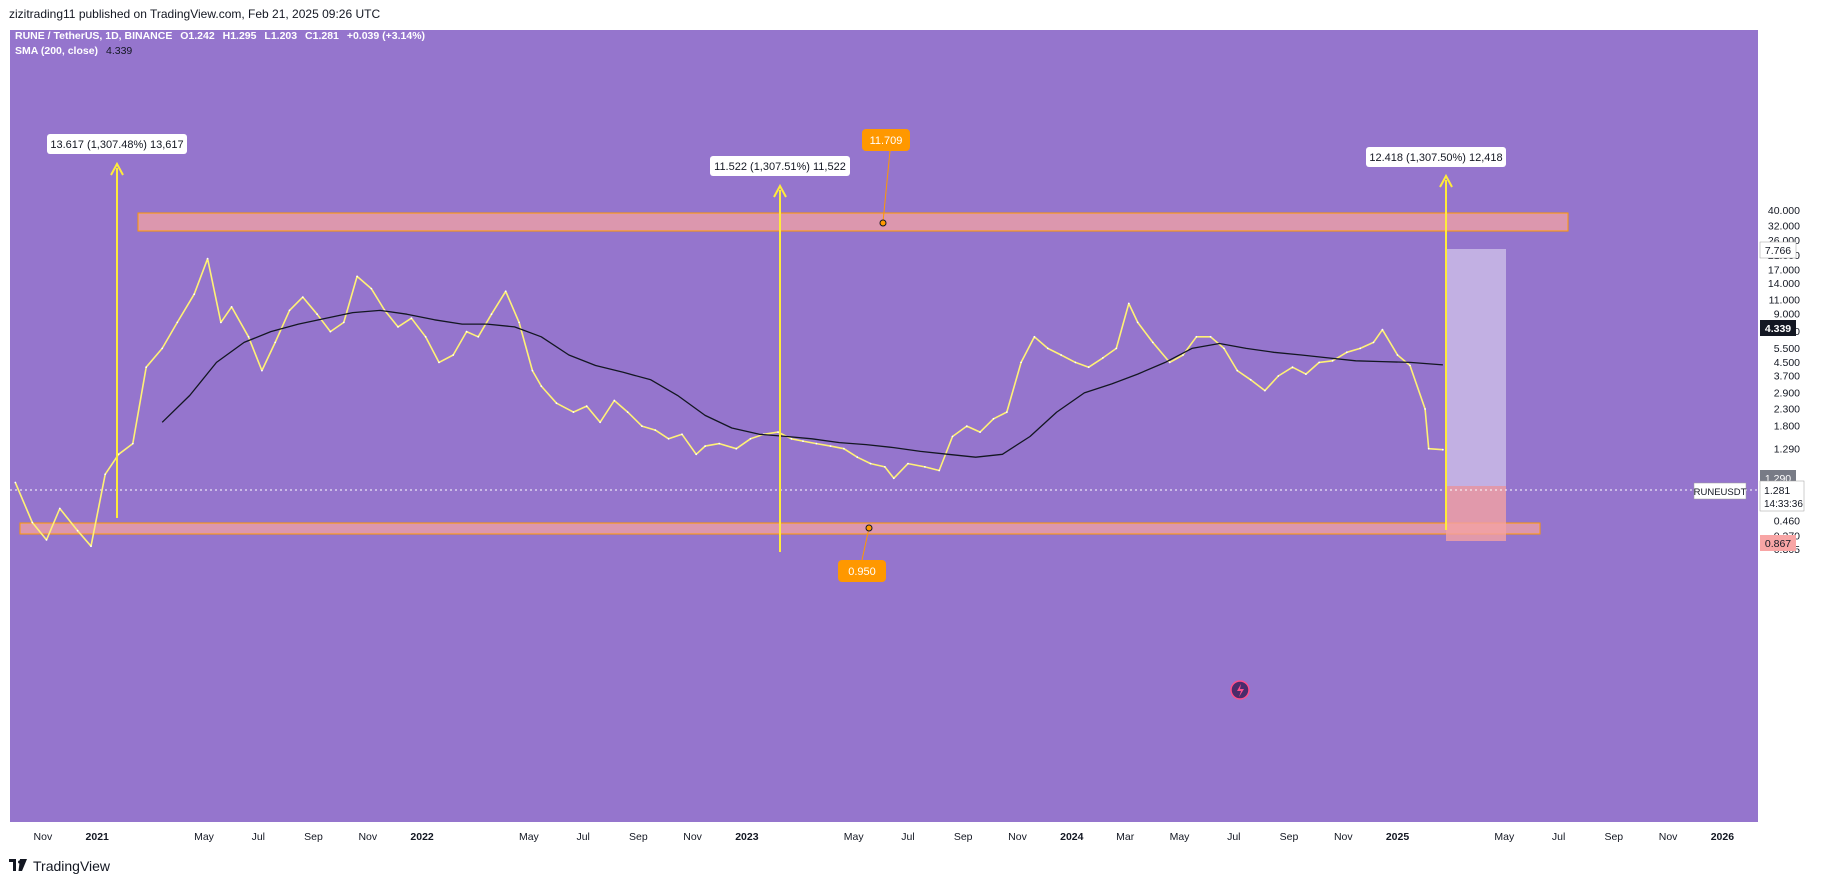 Image resolution: width=1835 pixels, height=883 pixels. What do you see at coordinates (862, 571) in the screenshot?
I see `bottom-callout-box` at bounding box center [862, 571].